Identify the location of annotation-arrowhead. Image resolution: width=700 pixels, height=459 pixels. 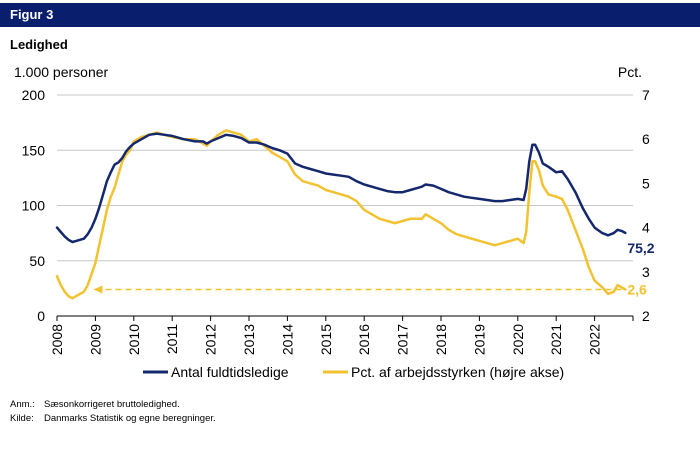
(98, 289).